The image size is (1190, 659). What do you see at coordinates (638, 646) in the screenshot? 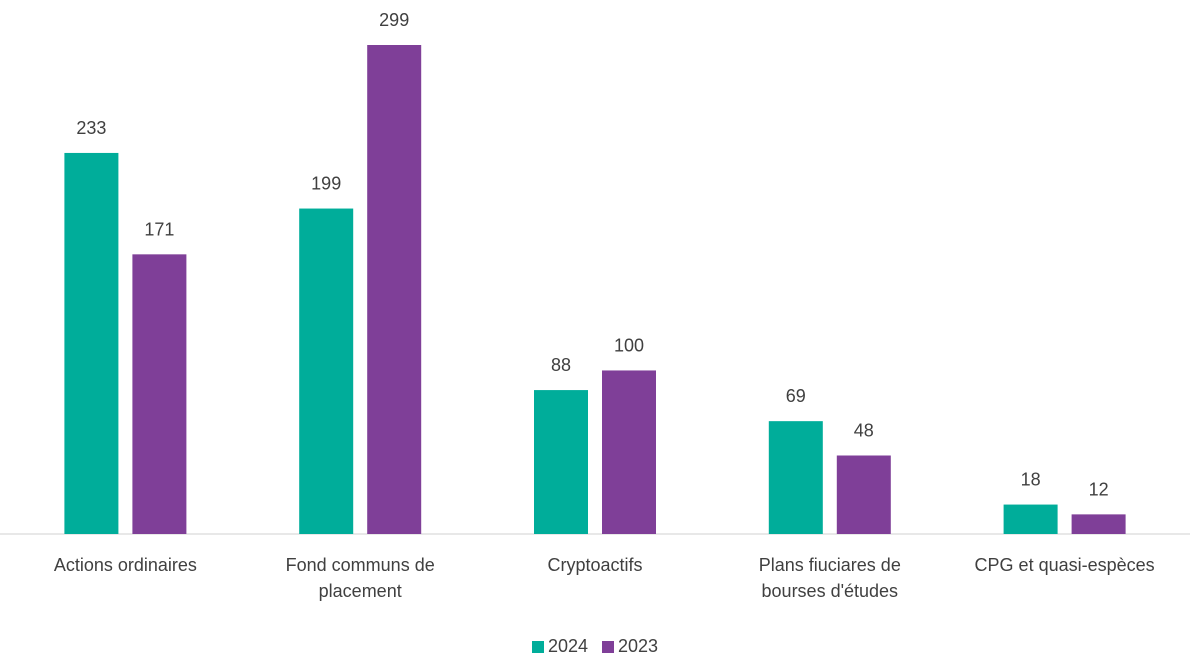
I see `legend-label: 2023` at bounding box center [638, 646].